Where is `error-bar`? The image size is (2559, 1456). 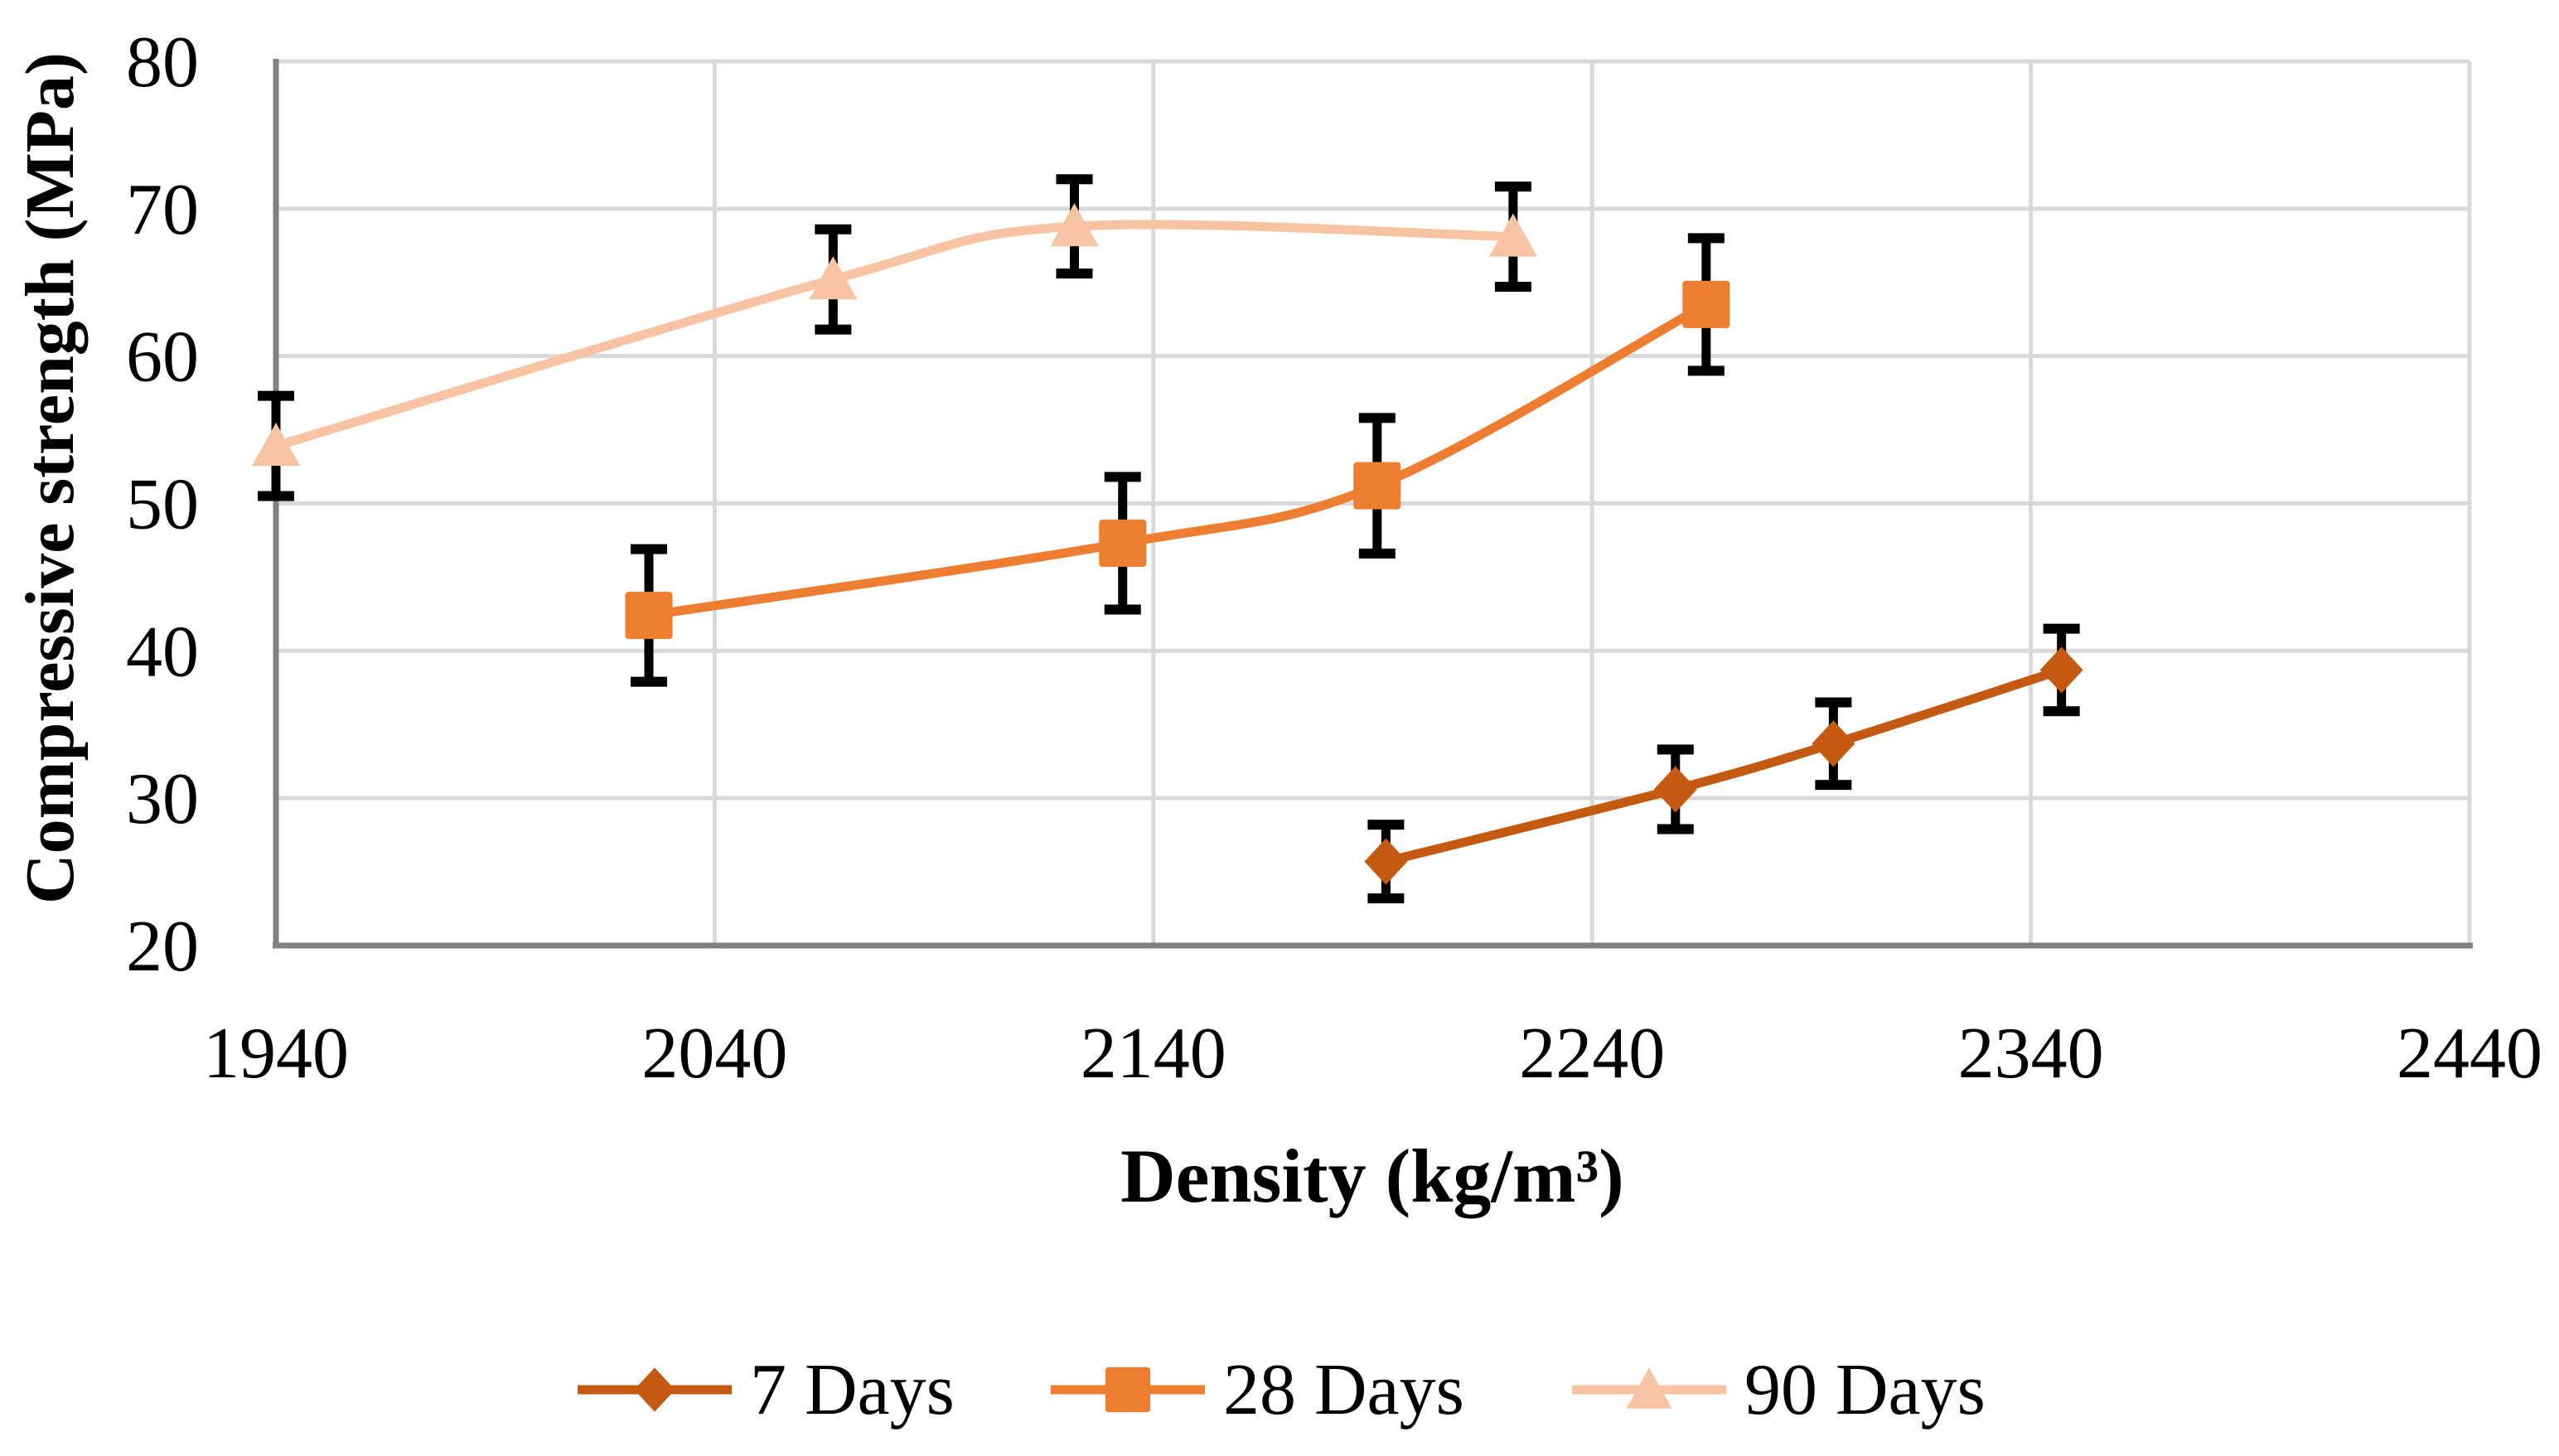 error-bar is located at coordinates (1833, 744).